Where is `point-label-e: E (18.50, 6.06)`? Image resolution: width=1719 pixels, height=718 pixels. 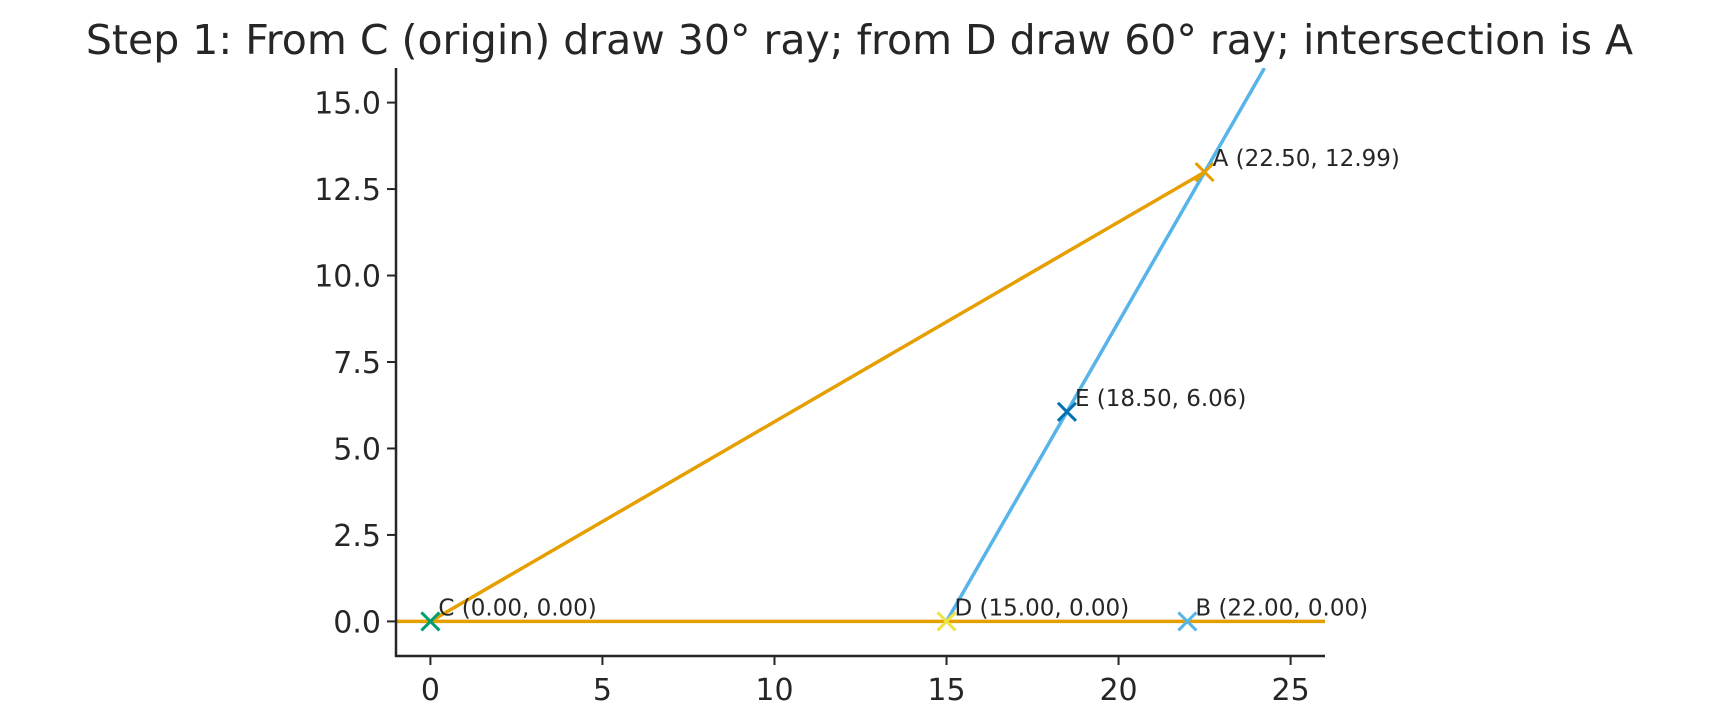
point-label-e: E (18.50, 6.06) is located at coordinates (1160, 399).